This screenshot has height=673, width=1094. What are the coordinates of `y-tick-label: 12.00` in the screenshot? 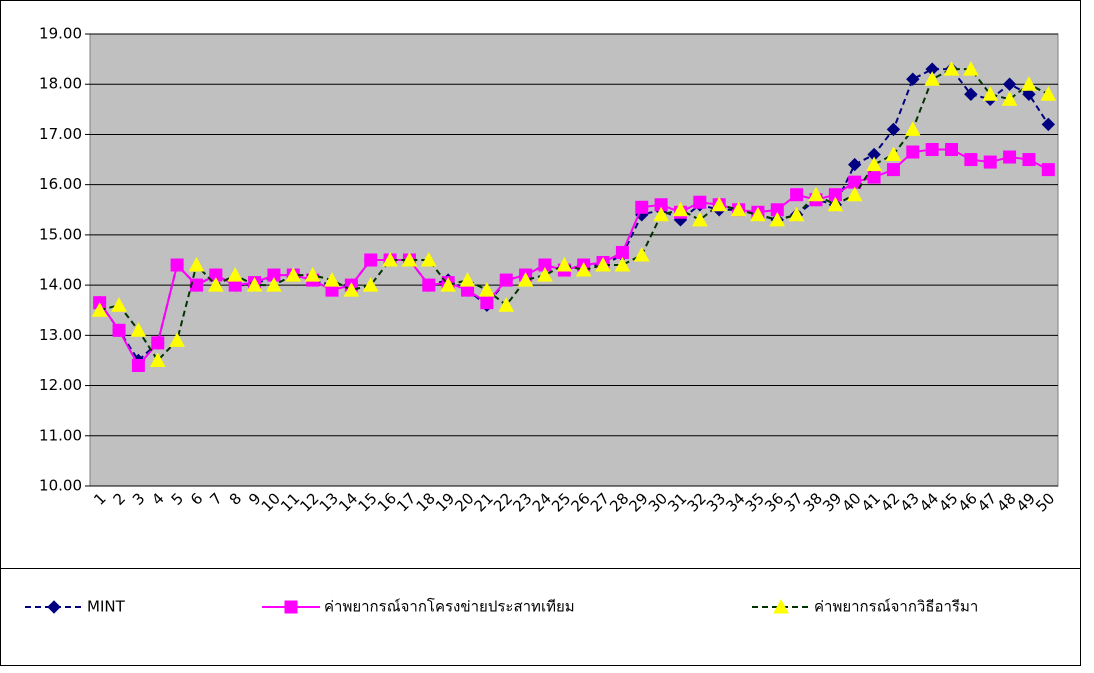 It's located at (60, 385).